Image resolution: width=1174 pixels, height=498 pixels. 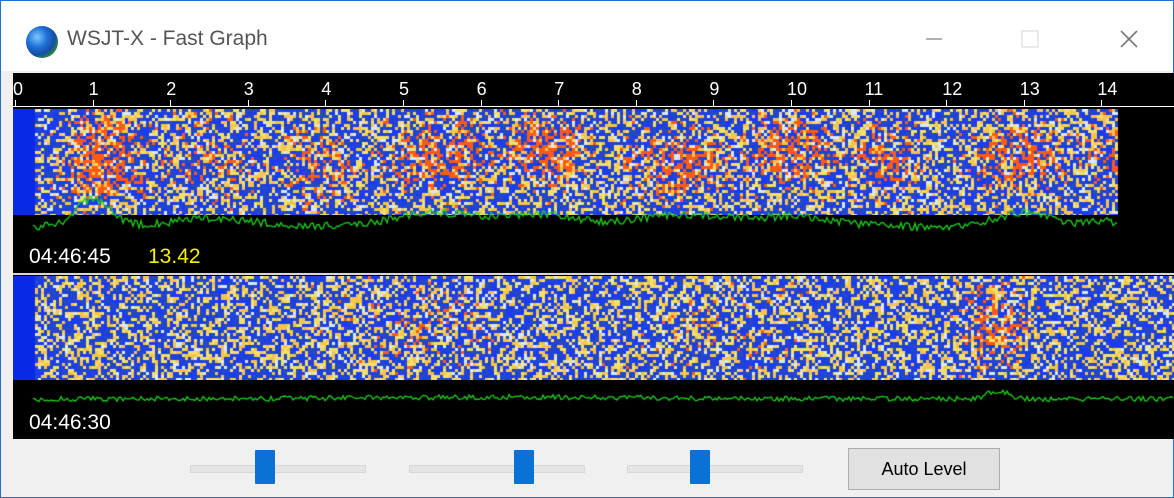 I want to click on title-bar: WSJT-X - Fast Graph, so click(x=587, y=36).